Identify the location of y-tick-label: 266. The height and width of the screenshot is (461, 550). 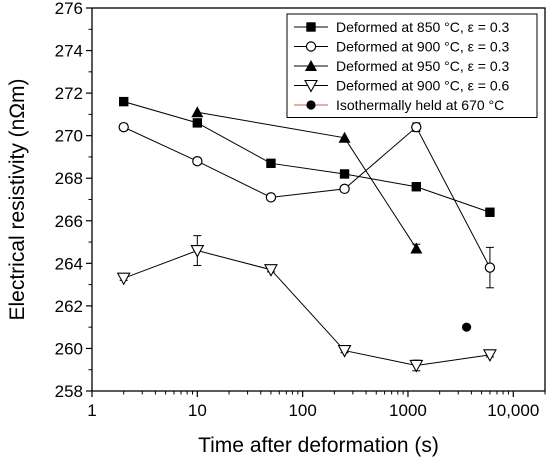
(69, 221).